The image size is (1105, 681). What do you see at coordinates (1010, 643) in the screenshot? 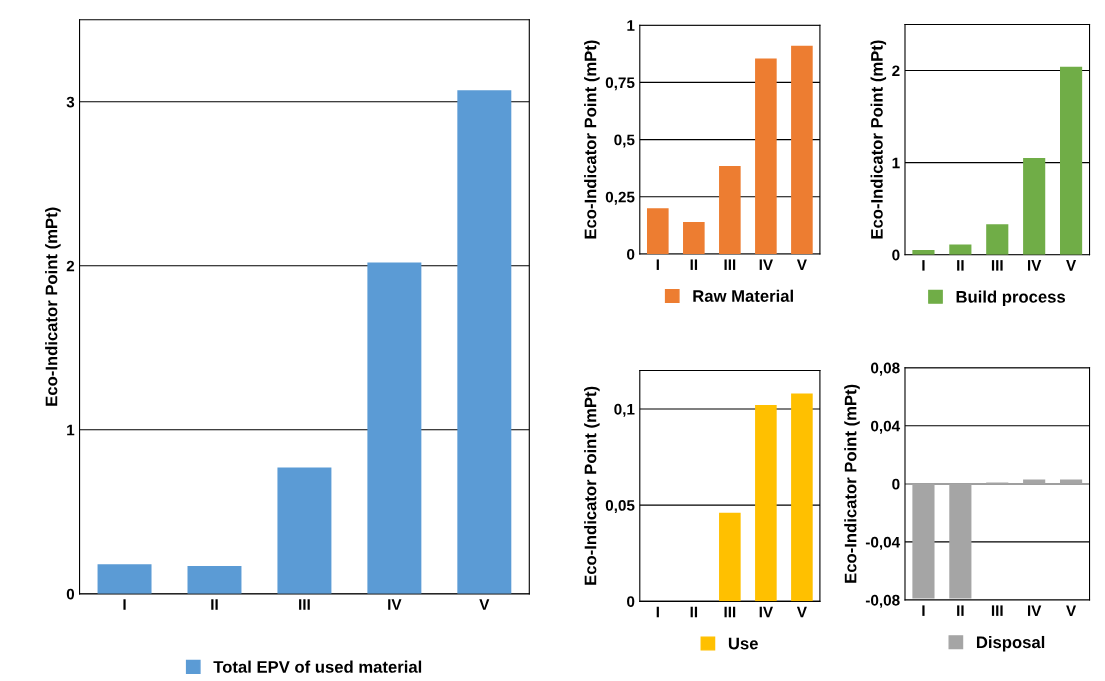
I see `legend-label: Disposal` at bounding box center [1010, 643].